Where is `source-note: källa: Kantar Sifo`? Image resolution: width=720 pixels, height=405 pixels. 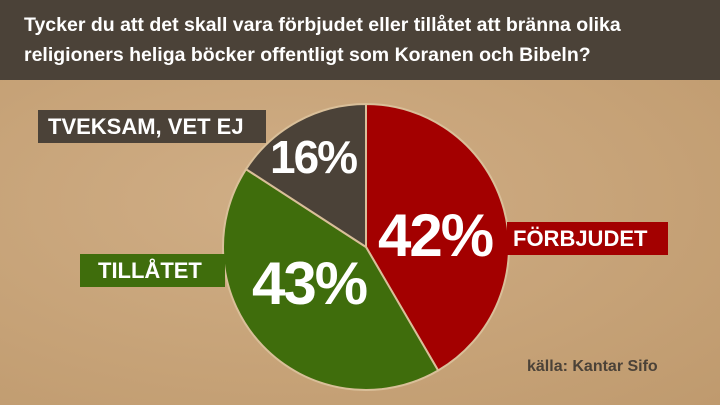
source-note: källa: Kantar Sifo is located at coordinates (592, 366).